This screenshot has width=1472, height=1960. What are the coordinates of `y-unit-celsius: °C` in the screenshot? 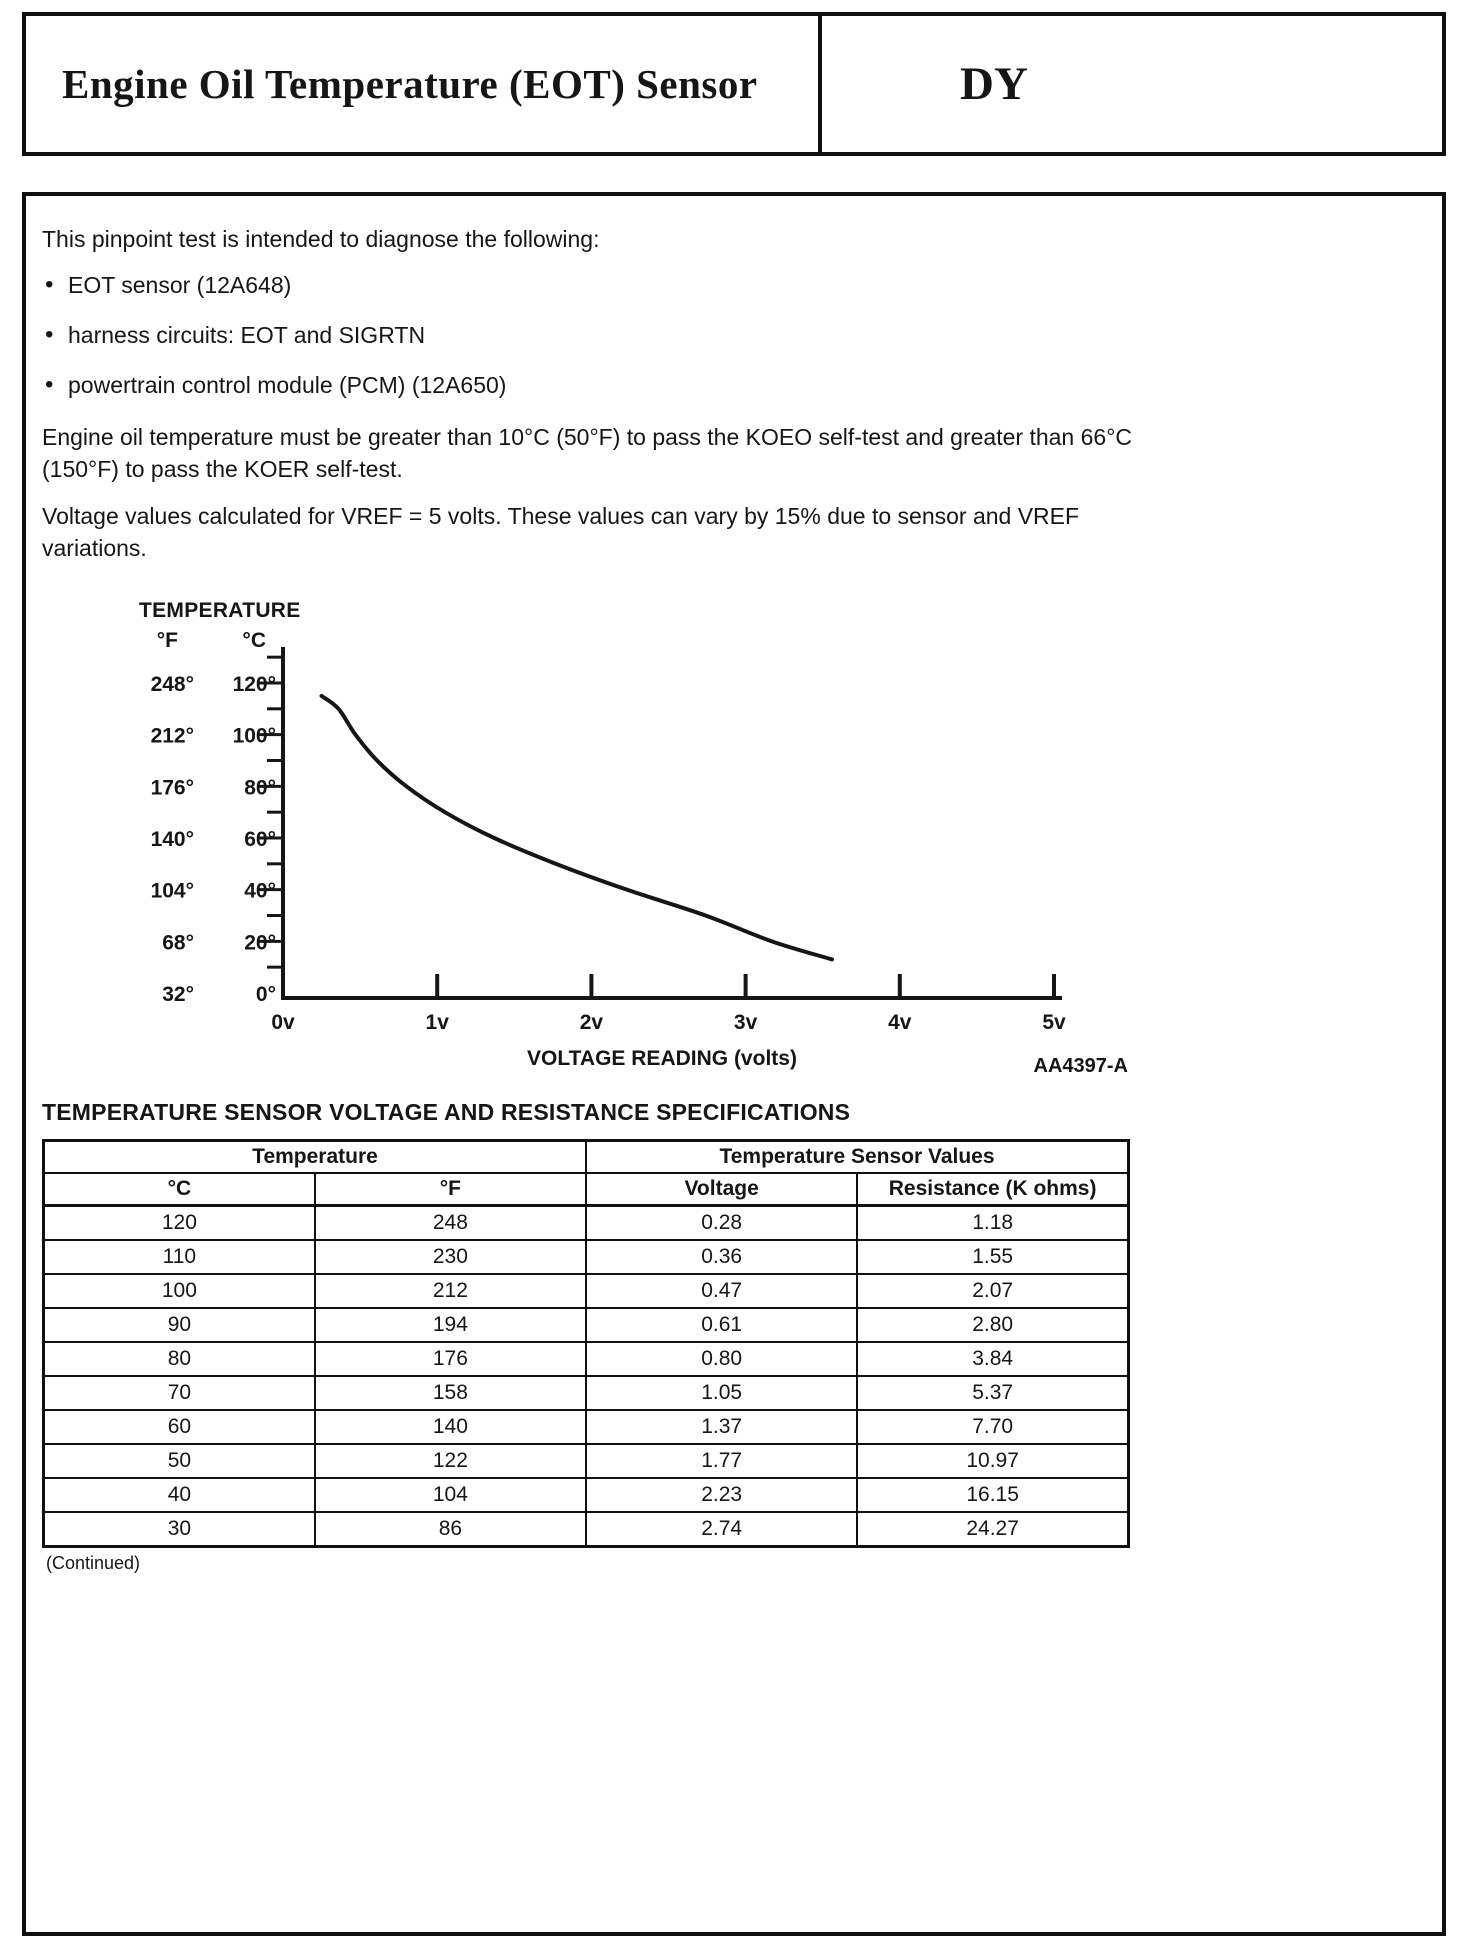 It's located at (254, 640).